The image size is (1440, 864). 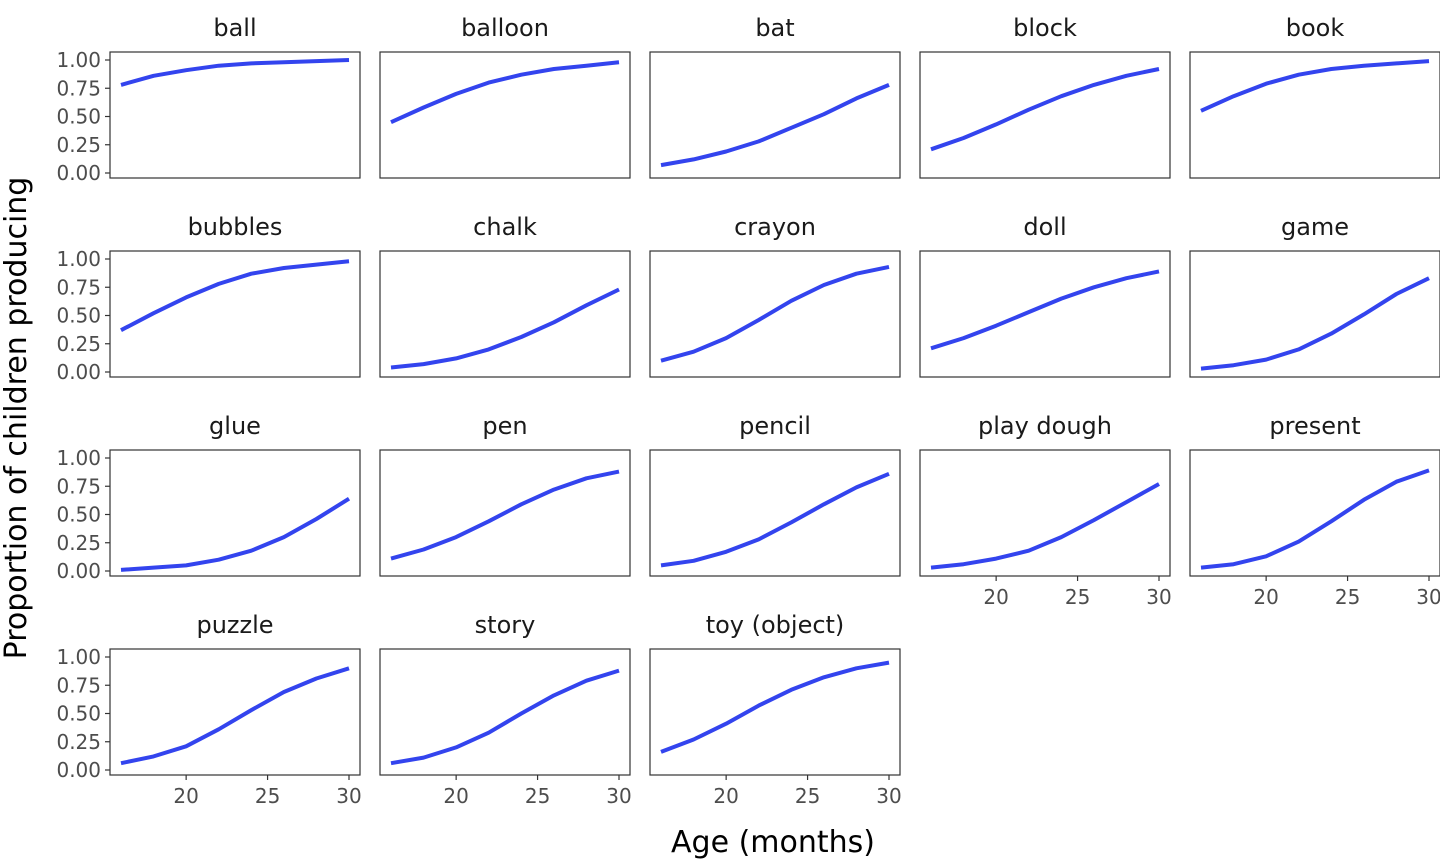 What do you see at coordinates (775, 625) in the screenshot?
I see `panel-title-toy-object: toy (object)` at bounding box center [775, 625].